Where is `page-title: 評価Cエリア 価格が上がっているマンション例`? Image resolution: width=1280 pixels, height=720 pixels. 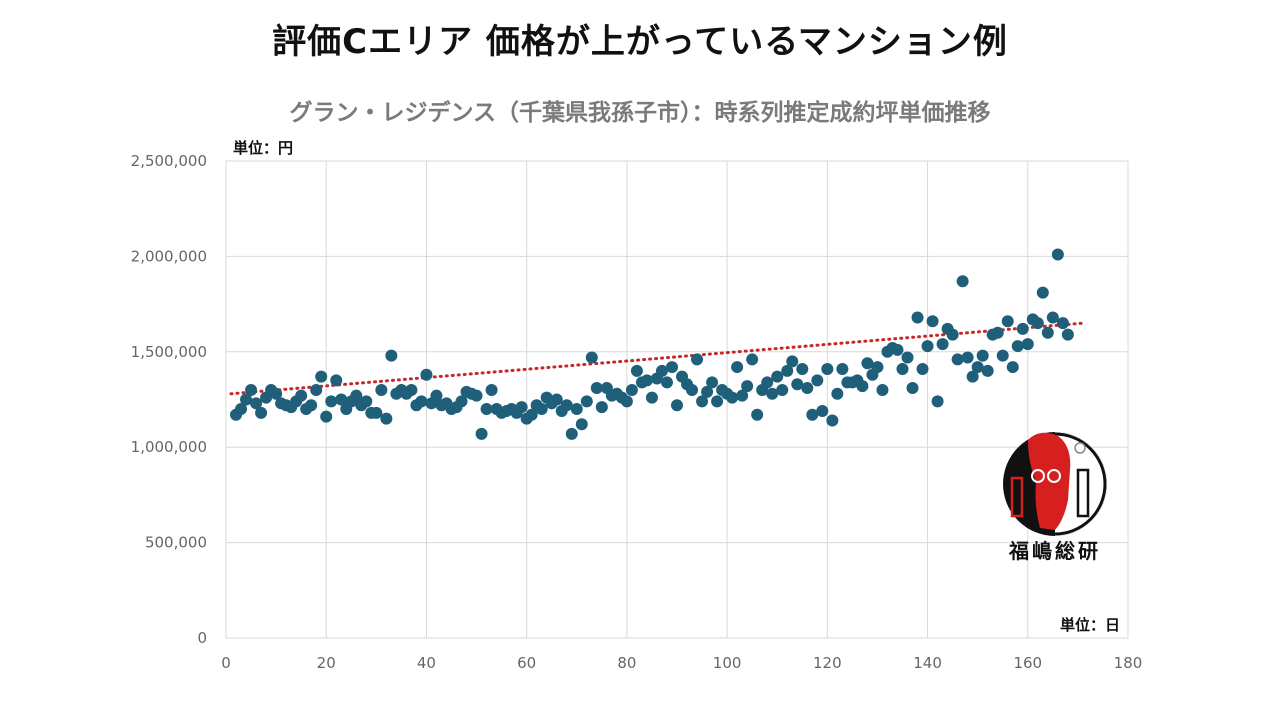
page-title: 評価Cエリア 価格が上がっているマンション例 is located at coordinates (640, 42).